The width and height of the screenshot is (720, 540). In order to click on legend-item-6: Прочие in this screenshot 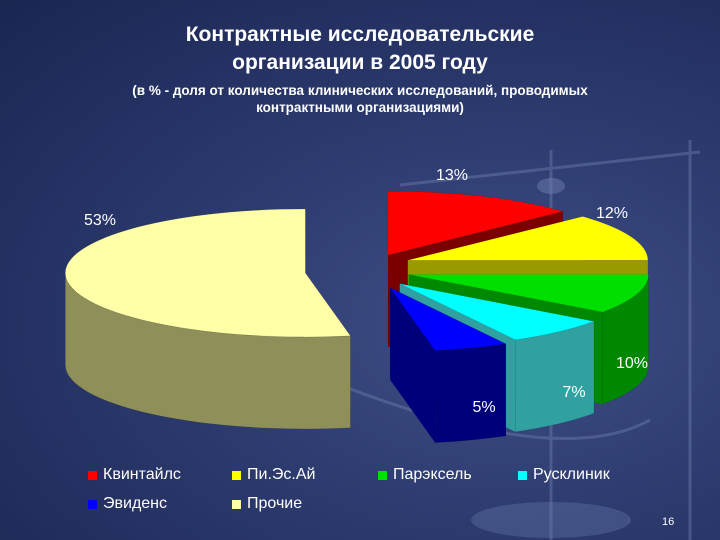, I will do `click(267, 504)`.